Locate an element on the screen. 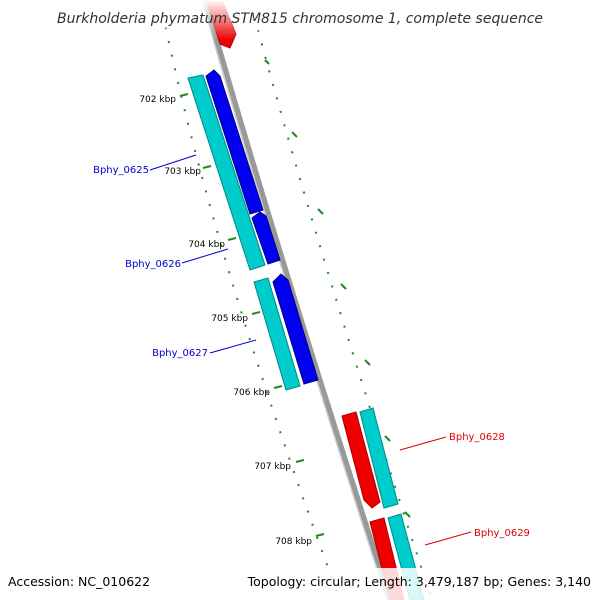 Image resolution: width=600 pixels, height=600 pixels. gene-label-bphy-0629: Bphy_0629 is located at coordinates (502, 533).